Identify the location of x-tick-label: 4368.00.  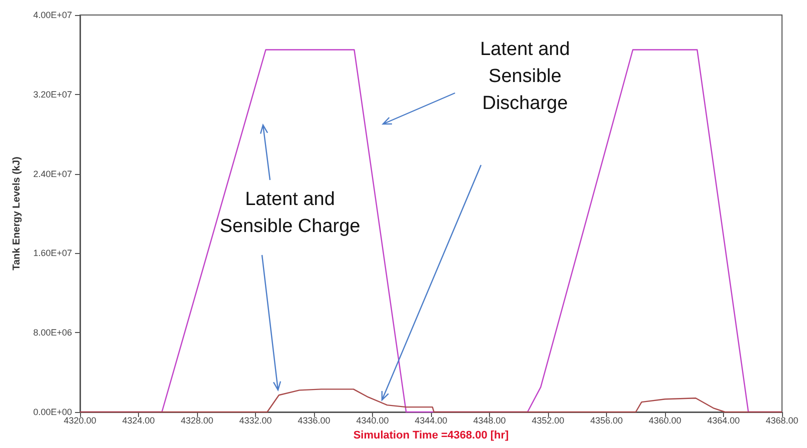
(782, 421).